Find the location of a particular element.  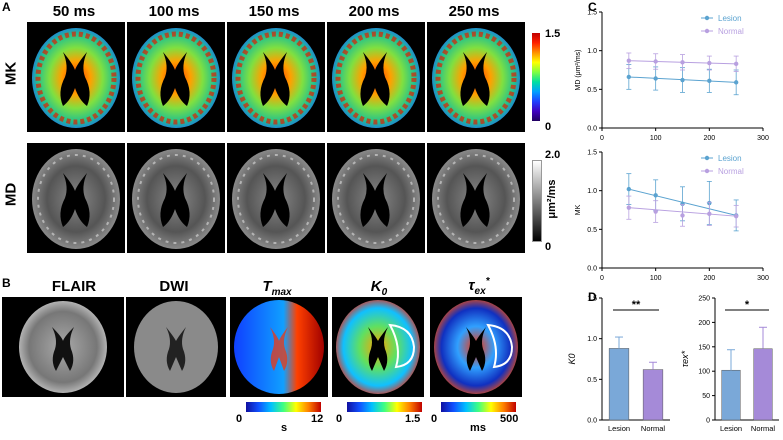

mk-chart-legend-label: Lesion is located at coordinates (730, 158).